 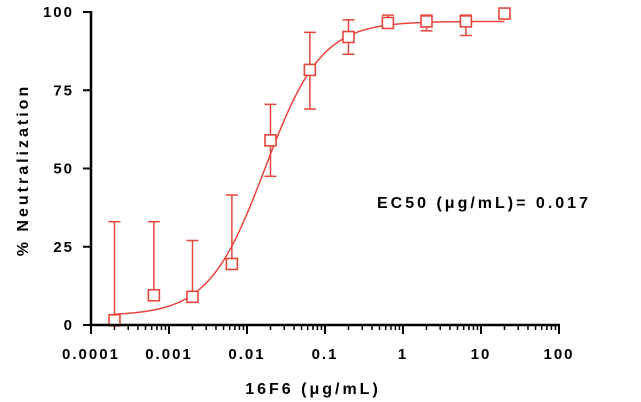 What do you see at coordinates (58, 12) in the screenshot?
I see `y-tick-label: 100` at bounding box center [58, 12].